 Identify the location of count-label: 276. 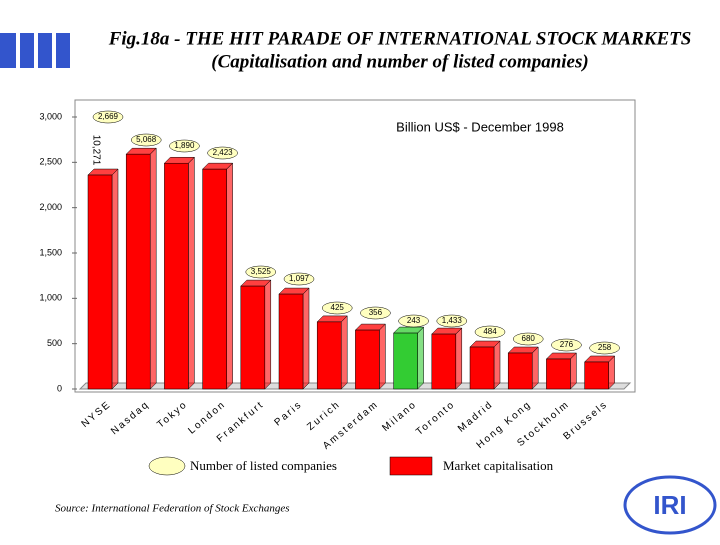
(567, 344).